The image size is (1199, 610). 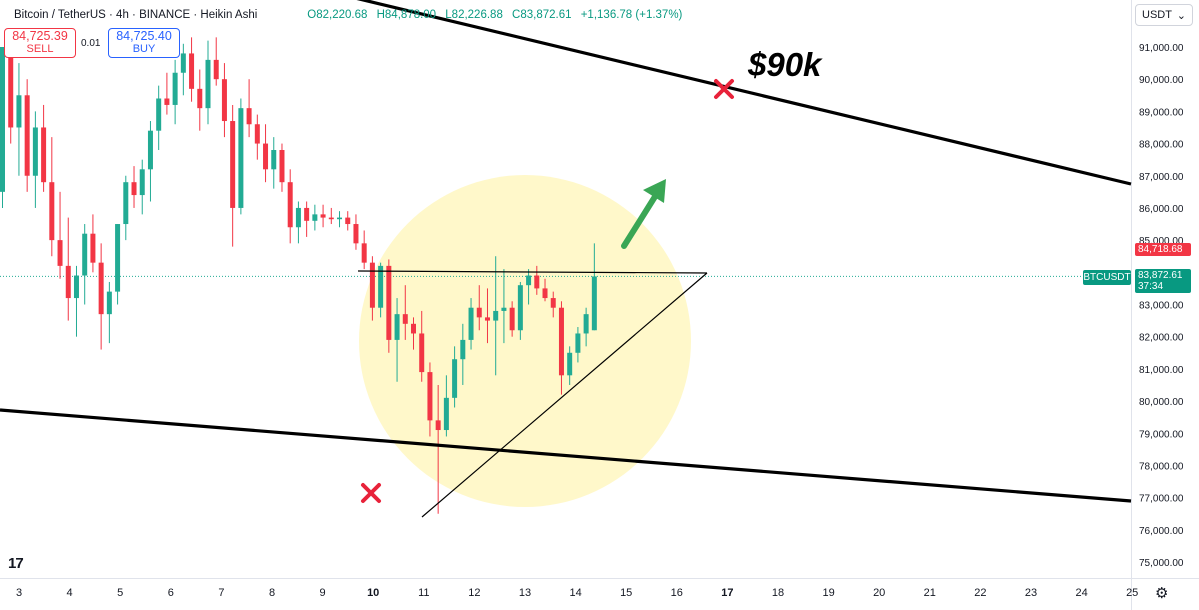 I want to click on tradingview-logo: 17, so click(x=16, y=563).